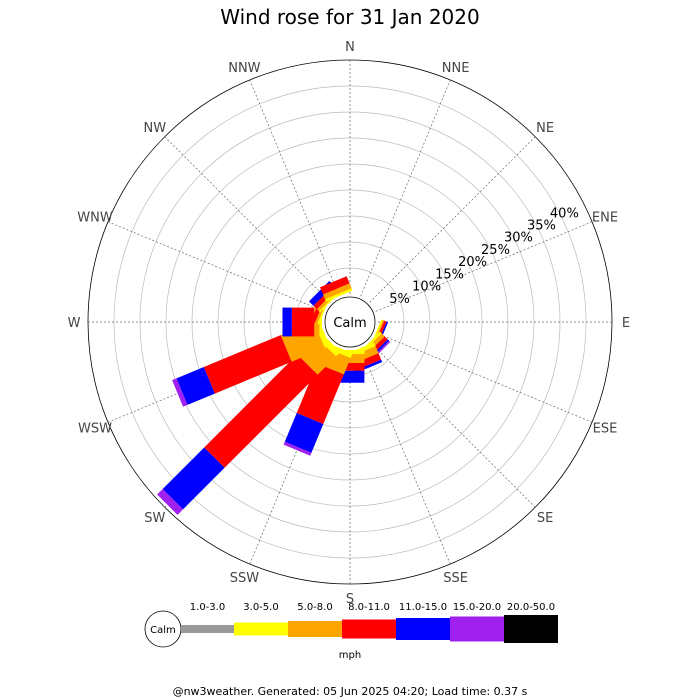 The height and width of the screenshot is (700, 700). I want to click on legend-label-4: 11.0-15.0, so click(423, 607).